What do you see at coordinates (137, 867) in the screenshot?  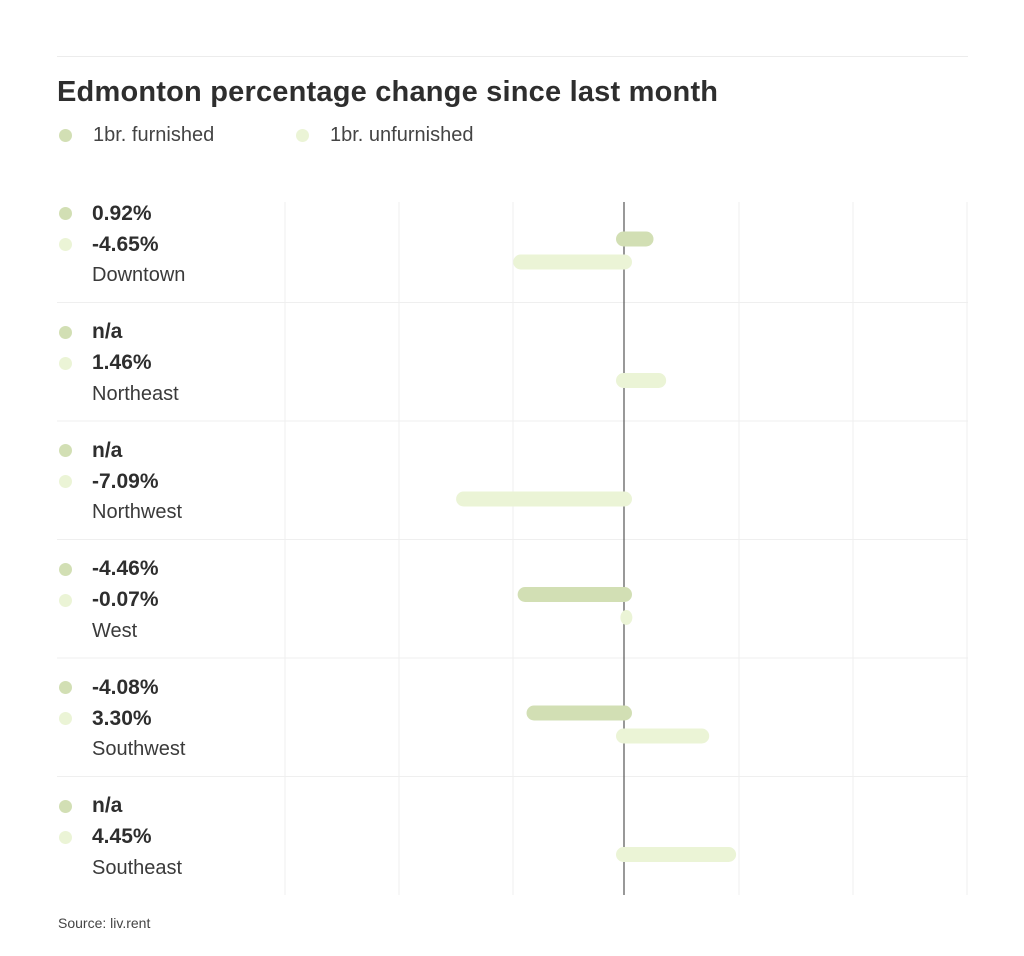 I see `category-label: Southeast` at bounding box center [137, 867].